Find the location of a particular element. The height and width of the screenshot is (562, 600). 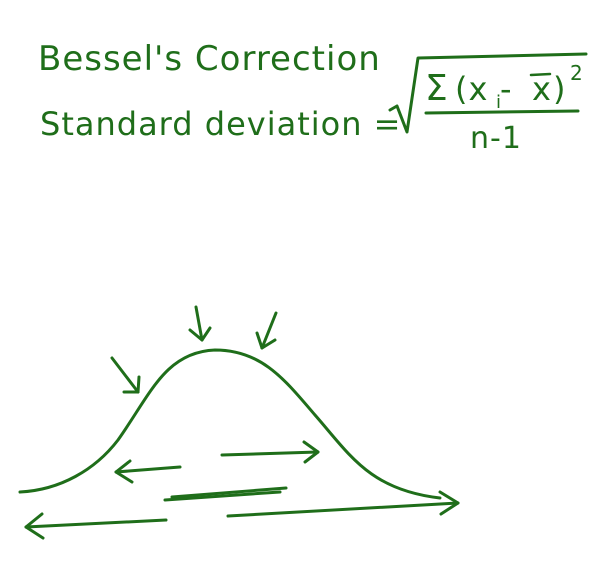

down-arrow-center is located at coordinates (200, 323).